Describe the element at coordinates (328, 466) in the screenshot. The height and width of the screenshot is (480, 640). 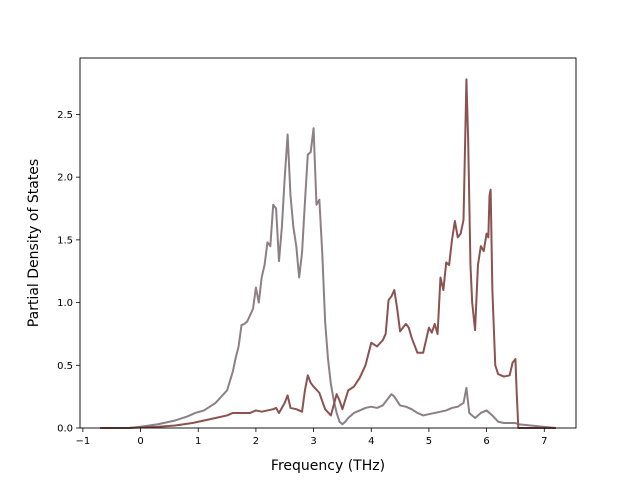
I see `x-axis-label: Frequency (THz)` at that location.